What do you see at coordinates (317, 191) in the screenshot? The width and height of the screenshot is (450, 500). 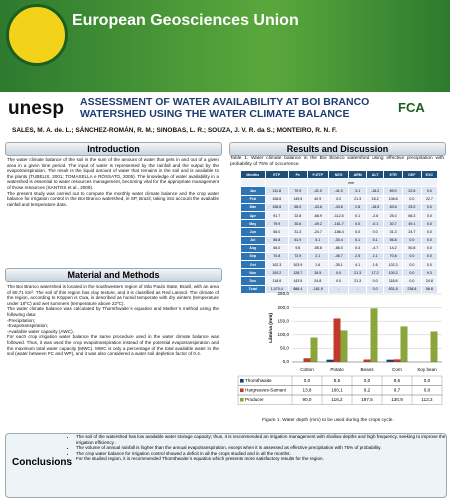 I see `cell: -41.0` at bounding box center [317, 191].